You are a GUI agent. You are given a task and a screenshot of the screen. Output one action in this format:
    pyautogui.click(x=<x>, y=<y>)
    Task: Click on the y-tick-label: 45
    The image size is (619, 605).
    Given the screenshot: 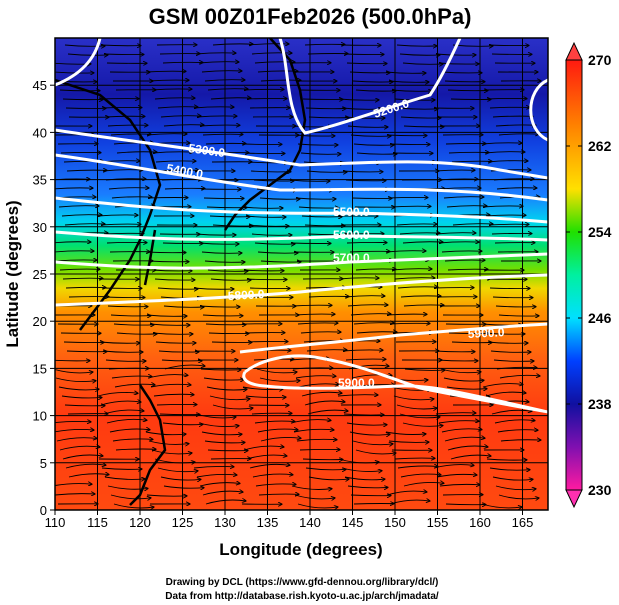 What is the action you would take?
    pyautogui.click(x=40, y=85)
    